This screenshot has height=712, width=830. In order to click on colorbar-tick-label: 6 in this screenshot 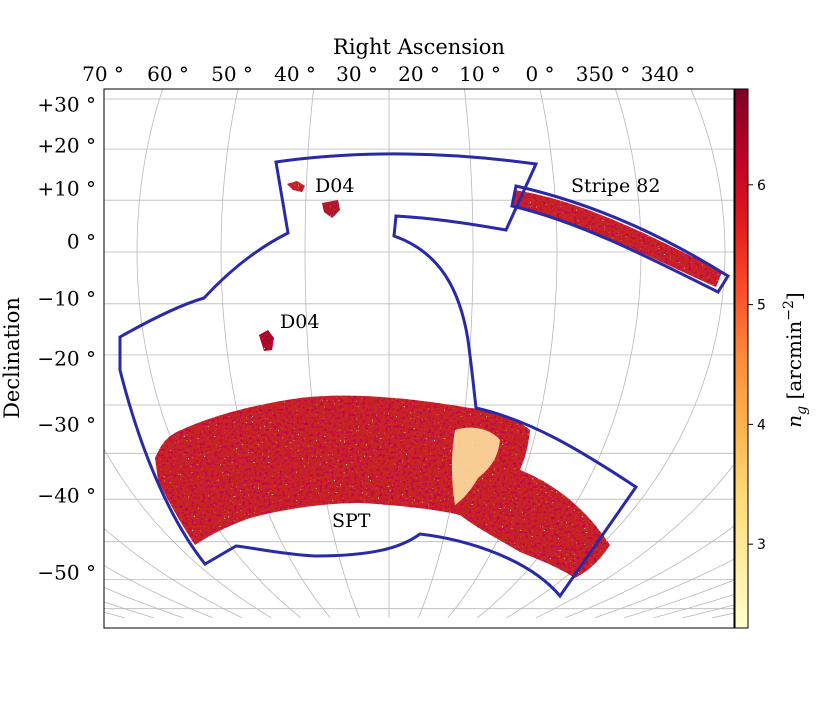, I will do `click(761, 186)`.